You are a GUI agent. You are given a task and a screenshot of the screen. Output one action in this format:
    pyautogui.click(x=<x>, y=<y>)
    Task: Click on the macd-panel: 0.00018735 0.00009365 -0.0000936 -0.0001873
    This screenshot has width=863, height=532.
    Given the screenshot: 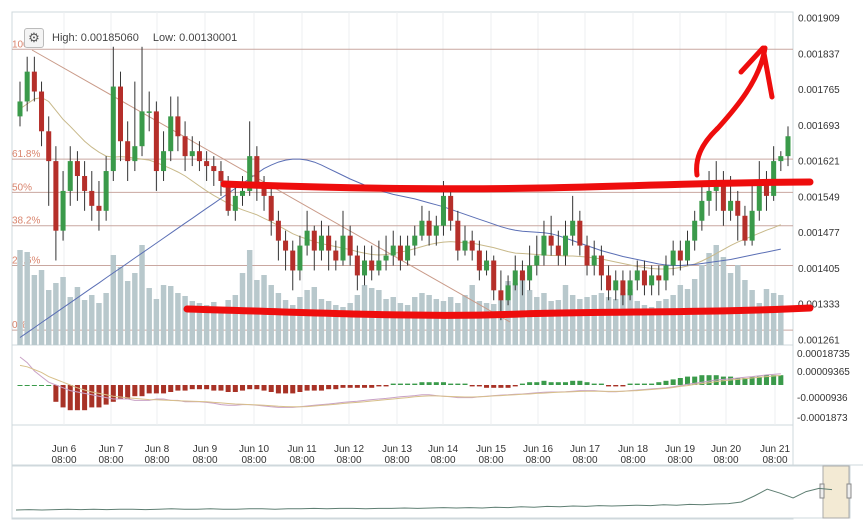 What is the action you would take?
    pyautogui.click(x=433, y=386)
    